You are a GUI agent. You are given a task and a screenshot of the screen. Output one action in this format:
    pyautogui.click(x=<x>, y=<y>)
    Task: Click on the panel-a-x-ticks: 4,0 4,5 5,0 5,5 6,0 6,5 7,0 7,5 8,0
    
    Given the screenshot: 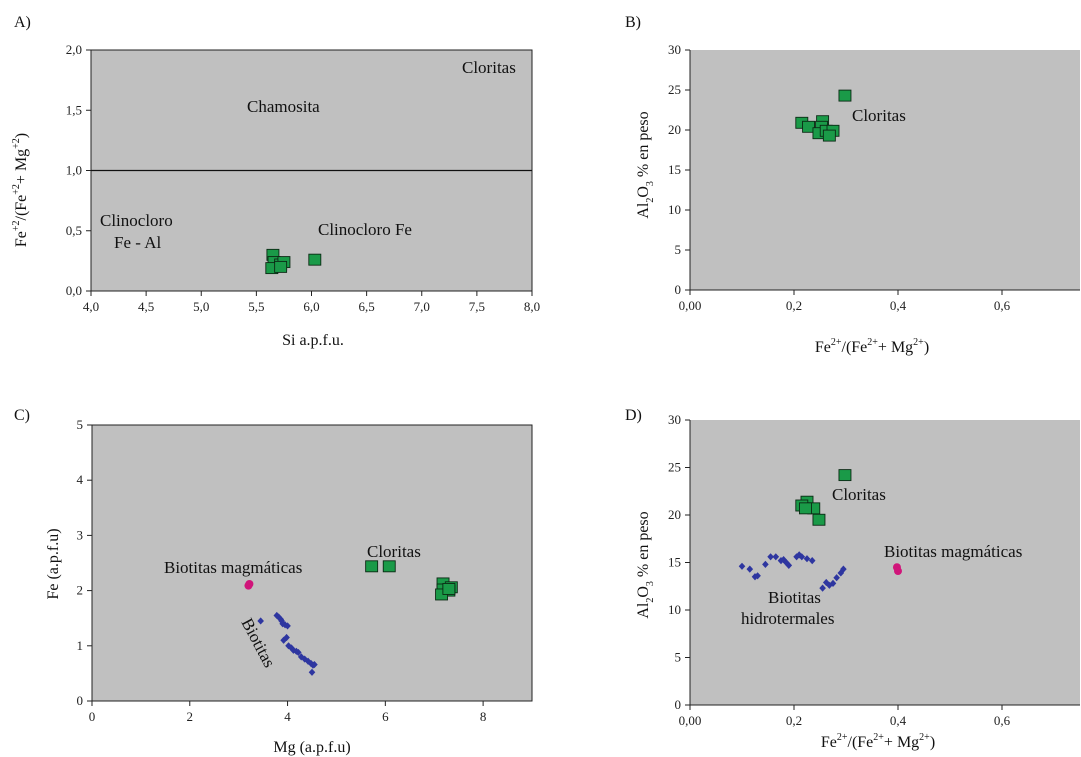 What is the action you would take?
    pyautogui.click(x=311, y=302)
    